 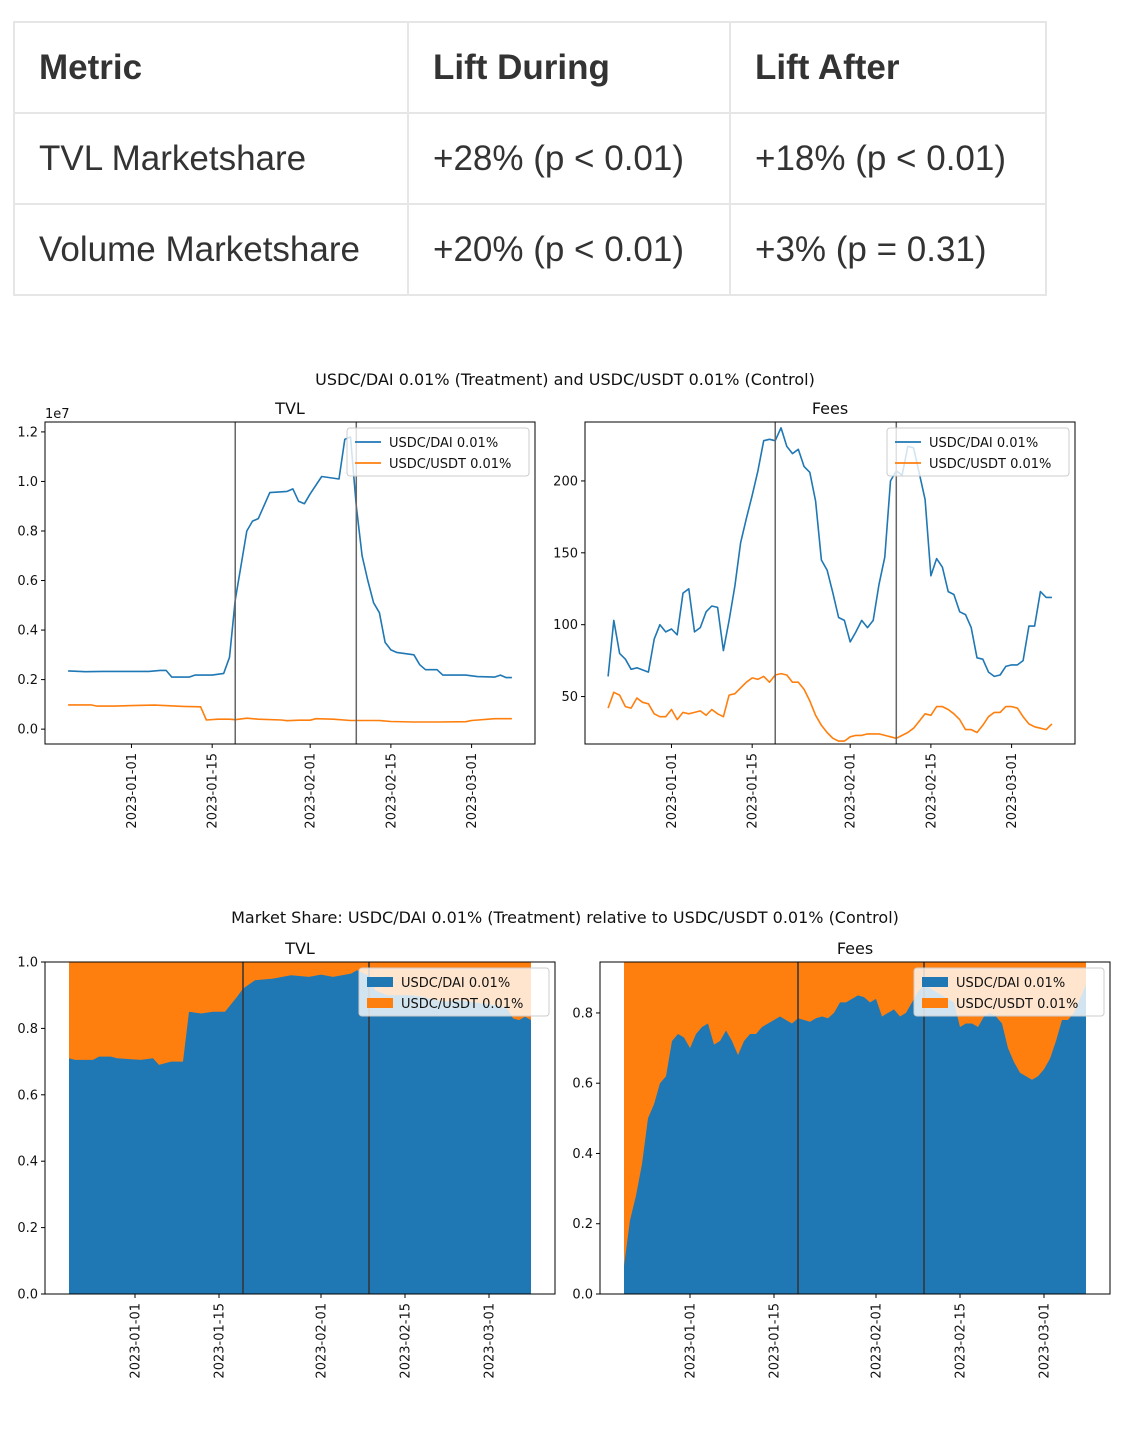 I want to click on table-cell: +28% (p < 0.01), so click(x=569, y=158).